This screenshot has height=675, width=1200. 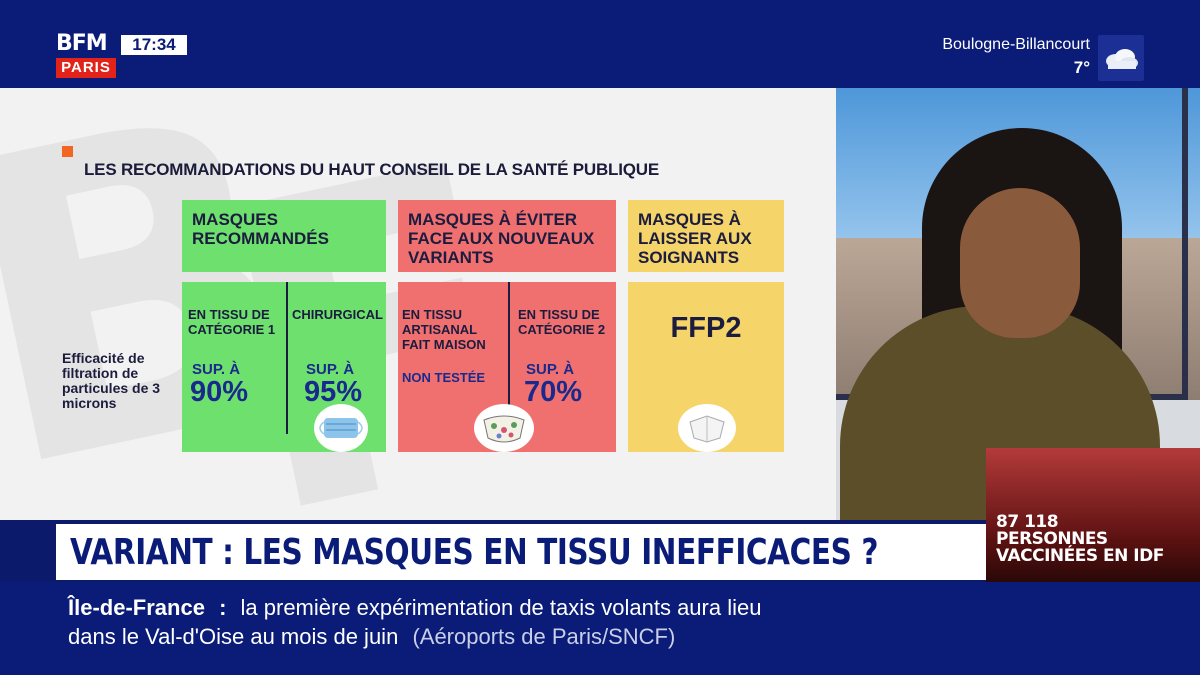 What do you see at coordinates (284, 236) in the screenshot?
I see `header-recommended: MASQUES RECOMMANDÉS` at bounding box center [284, 236].